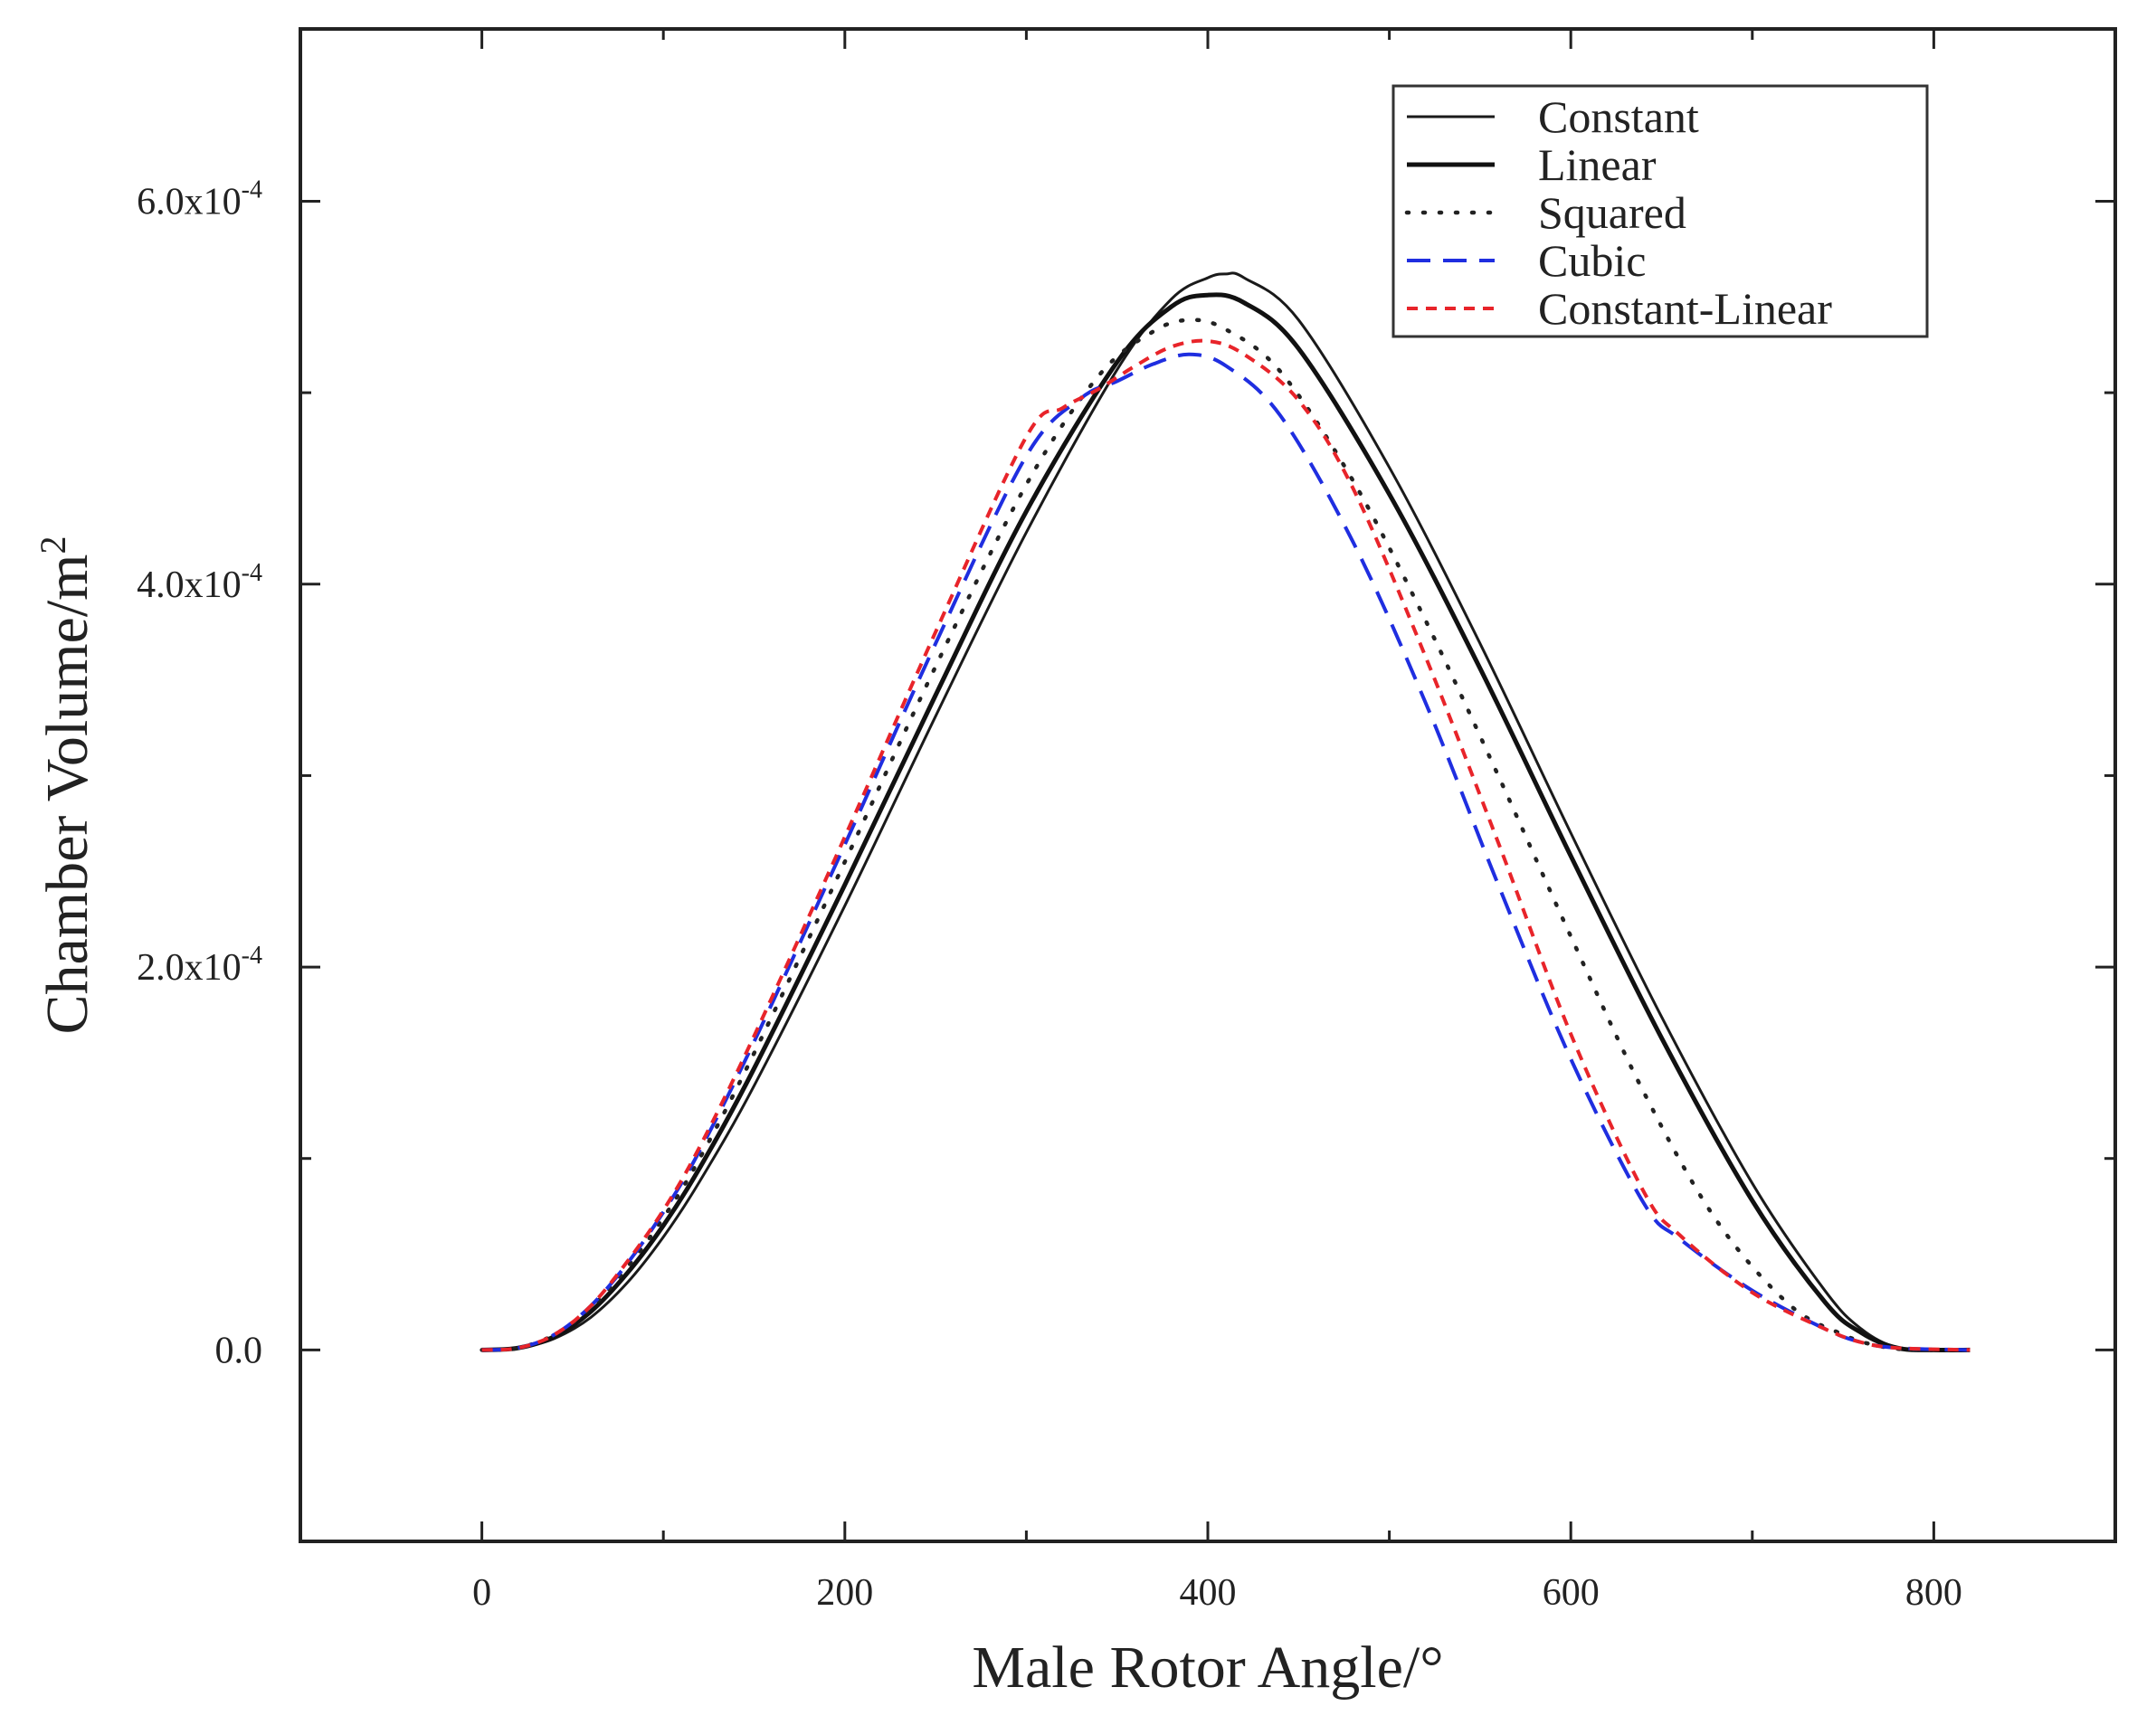 This screenshot has height=1725, width=2156. Describe the element at coordinates (1685, 309) in the screenshot. I see `legend-label: Constant-Linear` at that location.